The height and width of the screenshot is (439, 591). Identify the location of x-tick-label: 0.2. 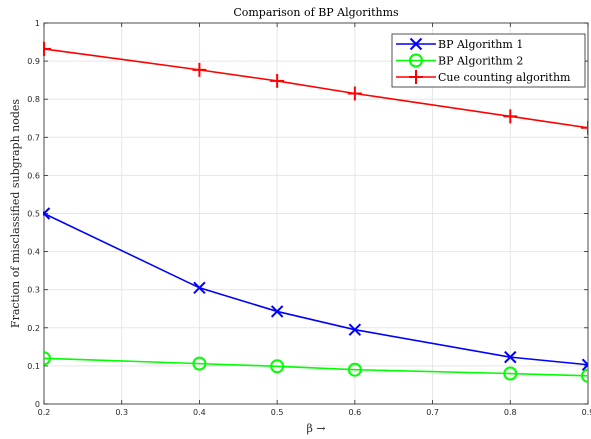
(44, 412).